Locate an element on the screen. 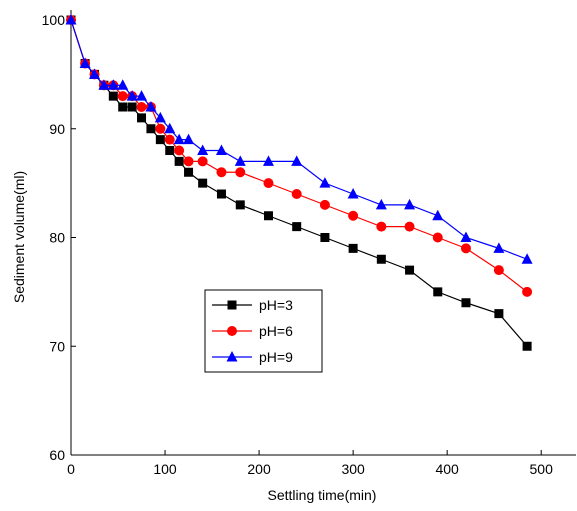 This screenshot has width=577, height=511. x-tick-label: 200 is located at coordinates (259, 469).